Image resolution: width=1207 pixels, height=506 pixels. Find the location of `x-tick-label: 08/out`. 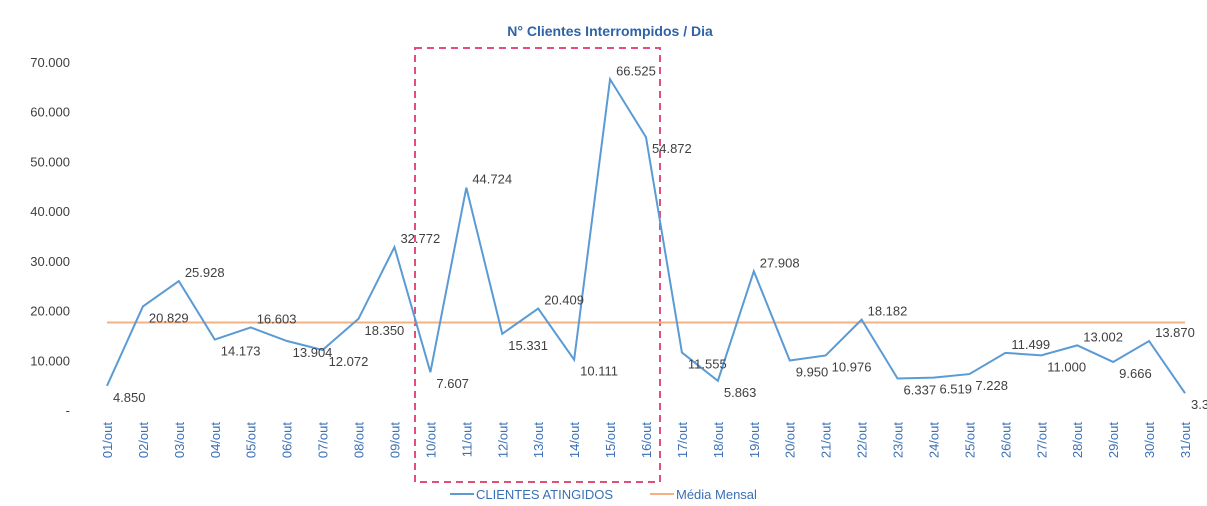

x-tick-label: 08/out is located at coordinates (359, 440).